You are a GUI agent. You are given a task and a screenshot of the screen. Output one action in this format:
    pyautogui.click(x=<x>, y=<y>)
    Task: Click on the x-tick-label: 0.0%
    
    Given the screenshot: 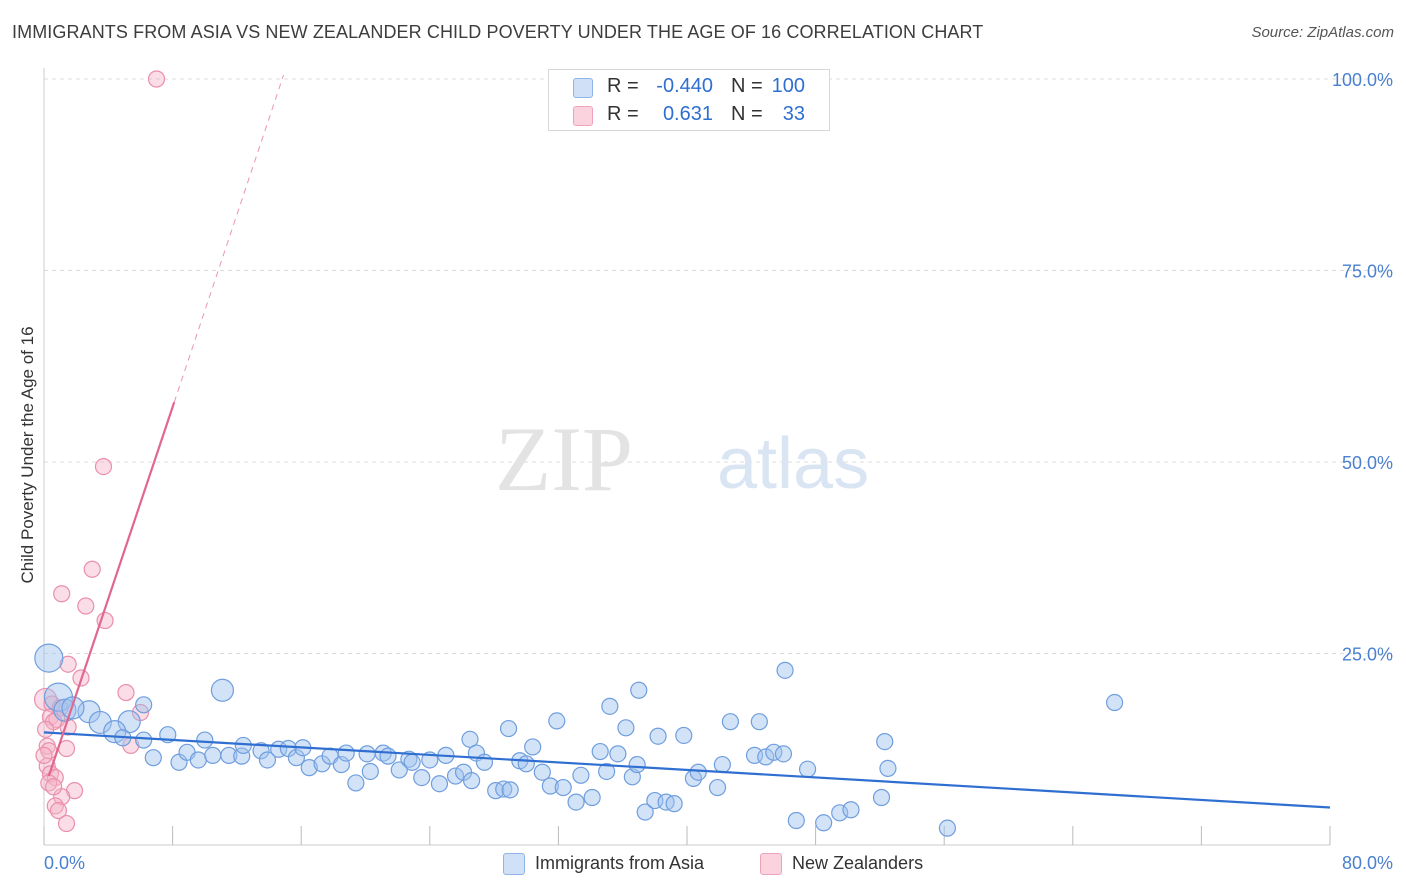 What is the action you would take?
    pyautogui.click(x=64, y=863)
    